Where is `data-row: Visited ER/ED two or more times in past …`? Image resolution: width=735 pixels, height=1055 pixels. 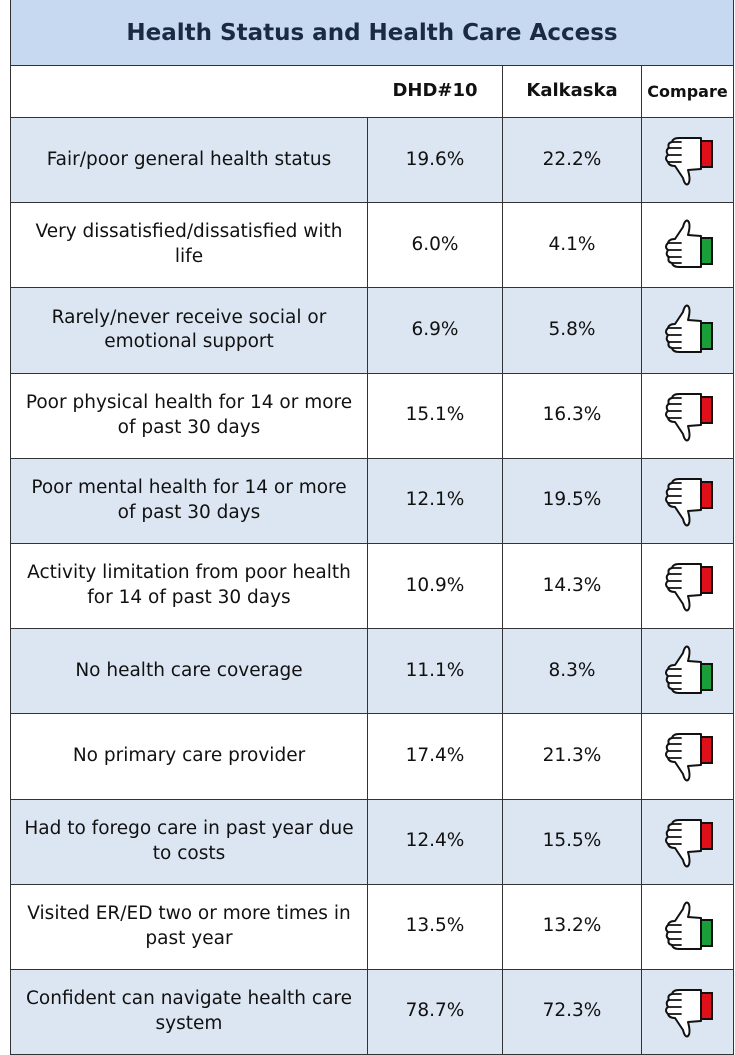 data-row: Visited ER/ED two or more times in past … is located at coordinates (372, 927).